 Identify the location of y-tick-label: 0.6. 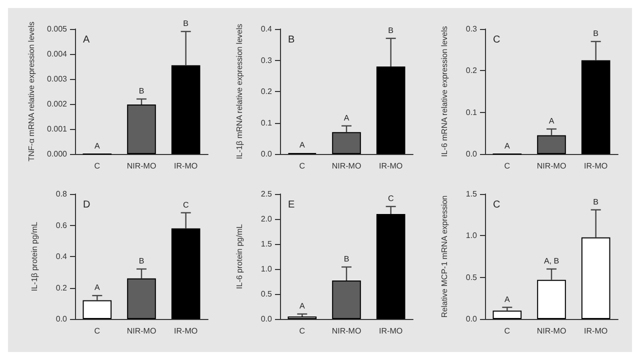
(61, 225).